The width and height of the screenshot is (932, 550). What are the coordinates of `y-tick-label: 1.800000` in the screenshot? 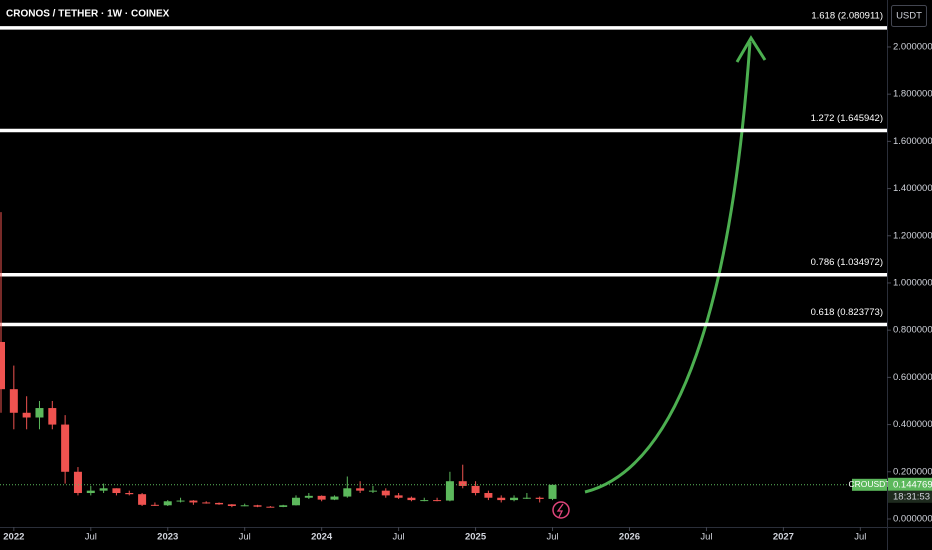 It's located at (912, 94).